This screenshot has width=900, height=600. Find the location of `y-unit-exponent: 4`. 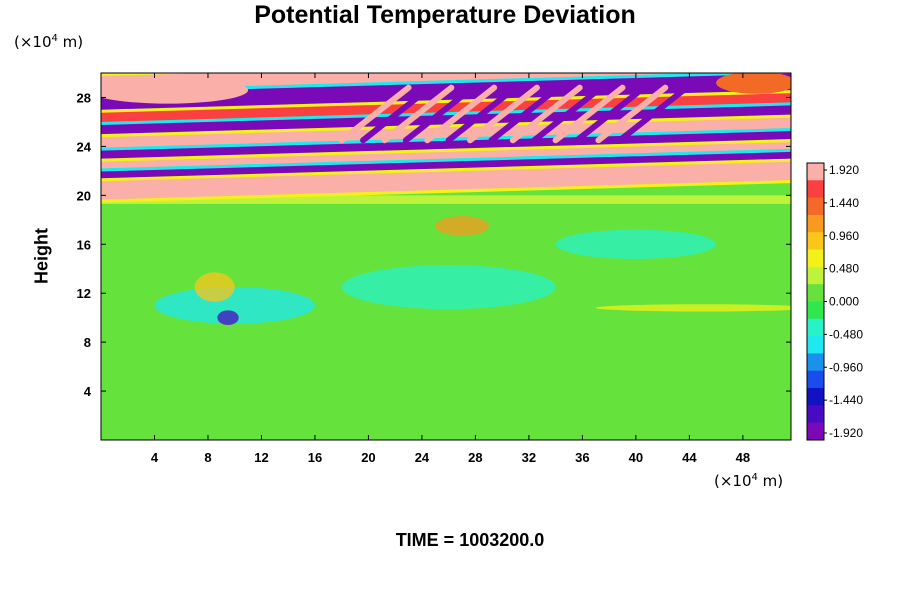

y-unit-exponent: 4 is located at coordinates (54, 38).